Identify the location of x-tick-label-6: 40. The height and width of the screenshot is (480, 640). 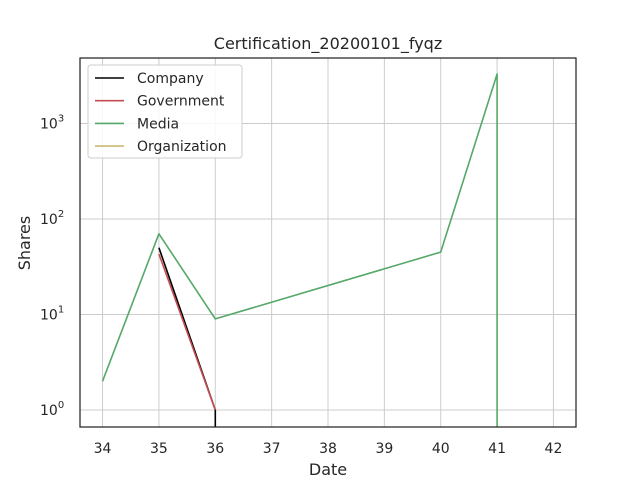
(441, 449).